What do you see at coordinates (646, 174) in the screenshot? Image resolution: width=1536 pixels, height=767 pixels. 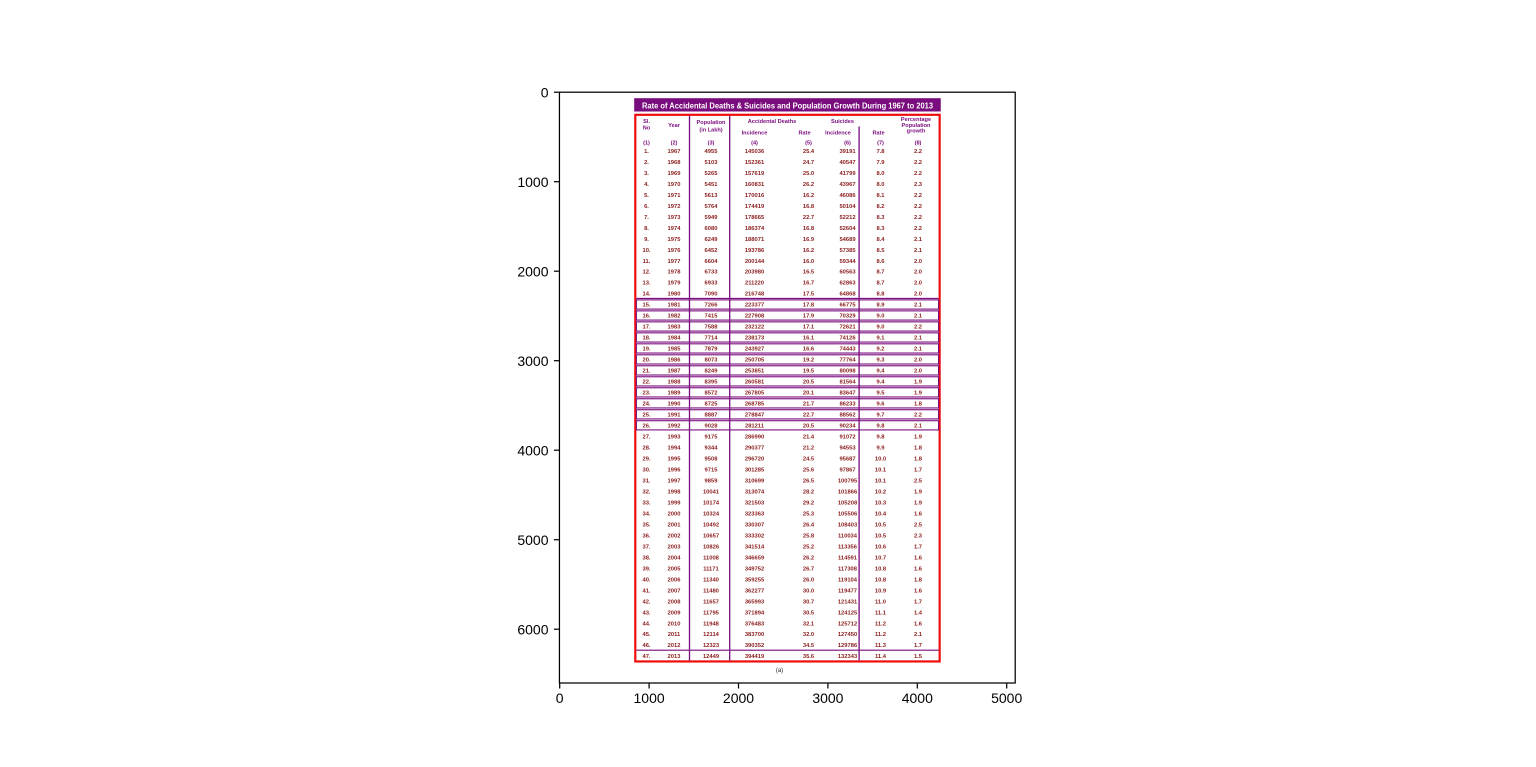 I see `svg-text: 3.` at bounding box center [646, 174].